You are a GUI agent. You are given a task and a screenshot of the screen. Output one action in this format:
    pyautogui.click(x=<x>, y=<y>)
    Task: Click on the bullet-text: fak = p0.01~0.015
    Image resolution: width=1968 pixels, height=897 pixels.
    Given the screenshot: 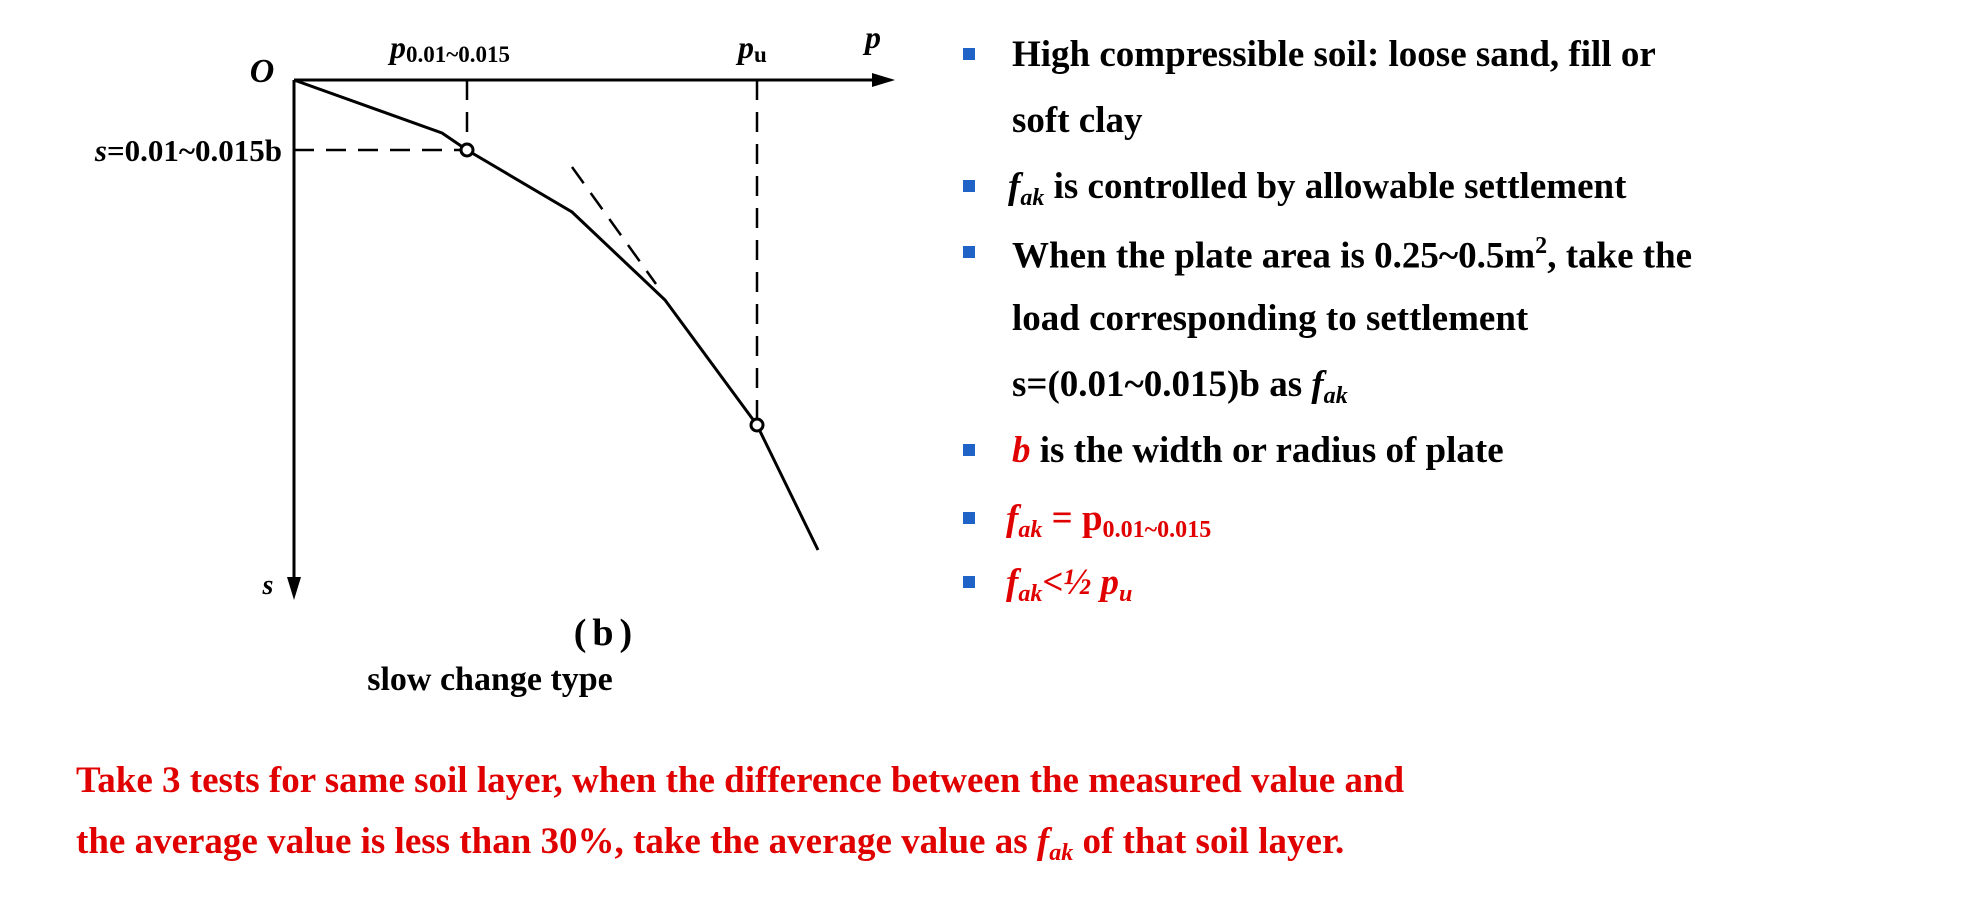 What is the action you would take?
    pyautogui.click(x=1108, y=521)
    